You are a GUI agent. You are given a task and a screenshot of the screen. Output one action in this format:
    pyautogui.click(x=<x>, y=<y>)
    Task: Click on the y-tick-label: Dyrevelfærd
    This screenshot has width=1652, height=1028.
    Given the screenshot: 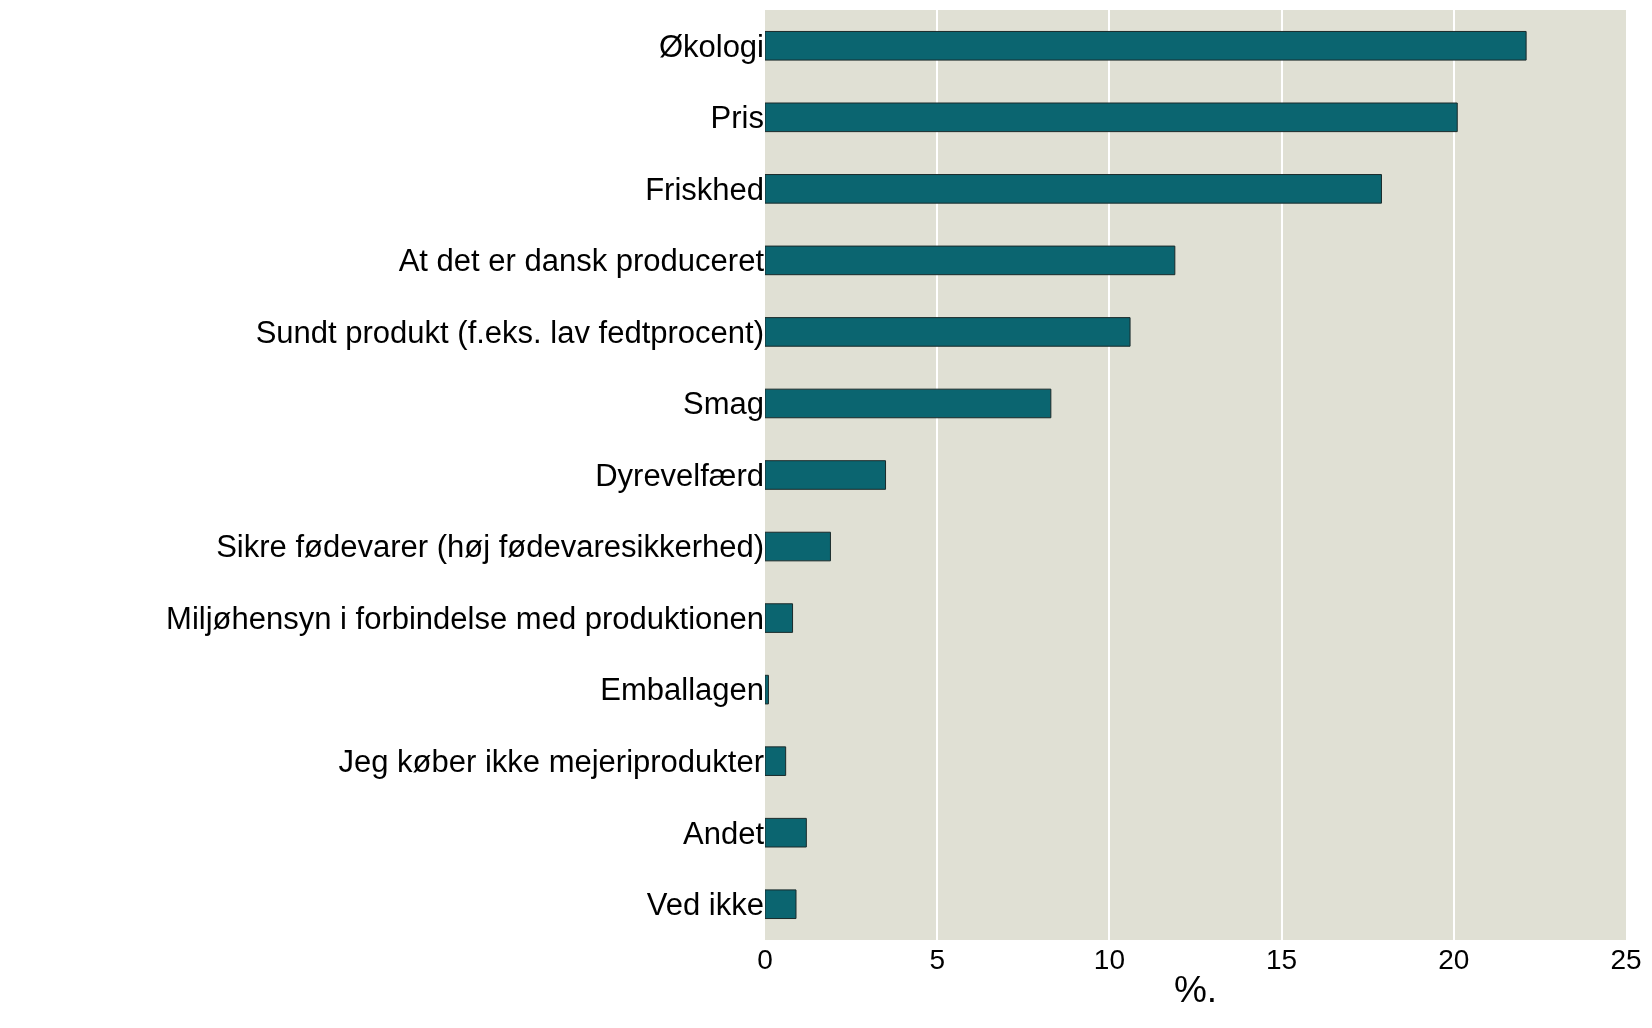 What is the action you would take?
    pyautogui.click(x=679, y=475)
    